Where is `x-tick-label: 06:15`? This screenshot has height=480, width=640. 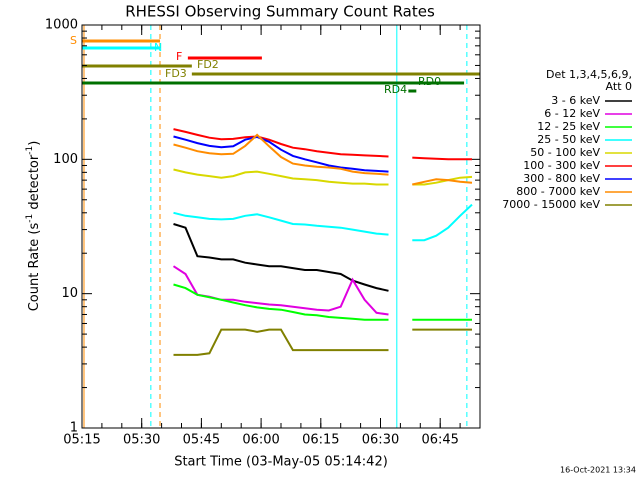 x-tick-label: 06:15 is located at coordinates (320, 440).